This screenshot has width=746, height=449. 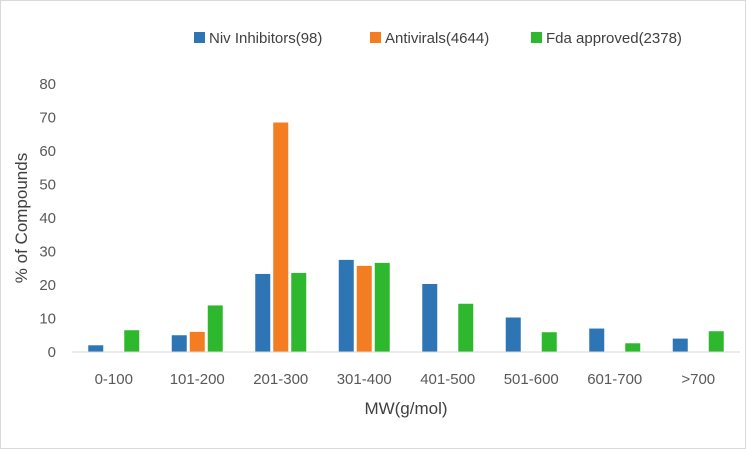 What do you see at coordinates (197, 379) in the screenshot?
I see `x-tick-label: 101-200` at bounding box center [197, 379].